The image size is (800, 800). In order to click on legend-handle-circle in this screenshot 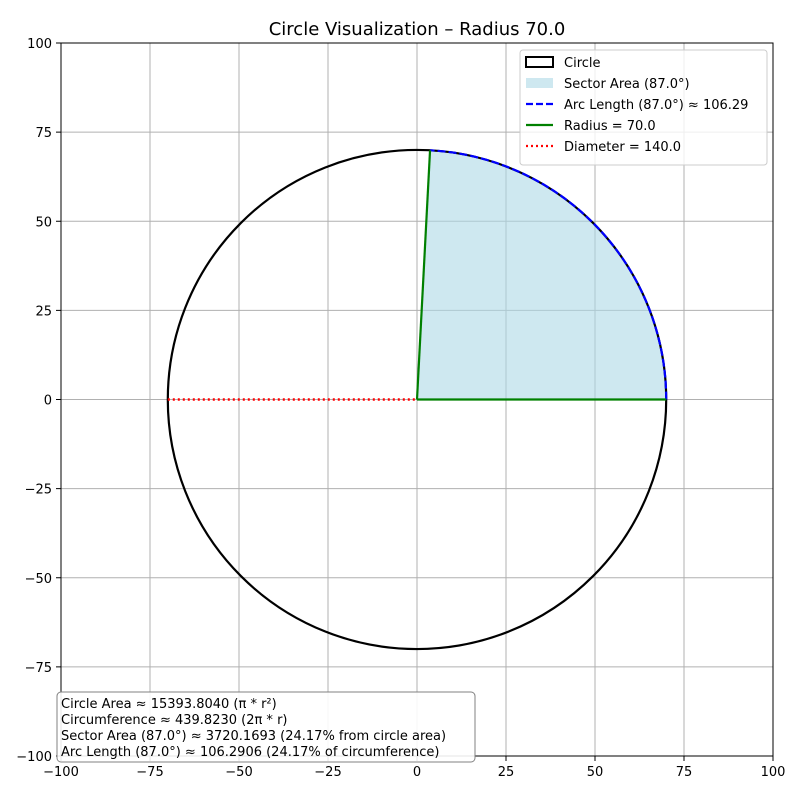, I will do `click(539, 62)`.